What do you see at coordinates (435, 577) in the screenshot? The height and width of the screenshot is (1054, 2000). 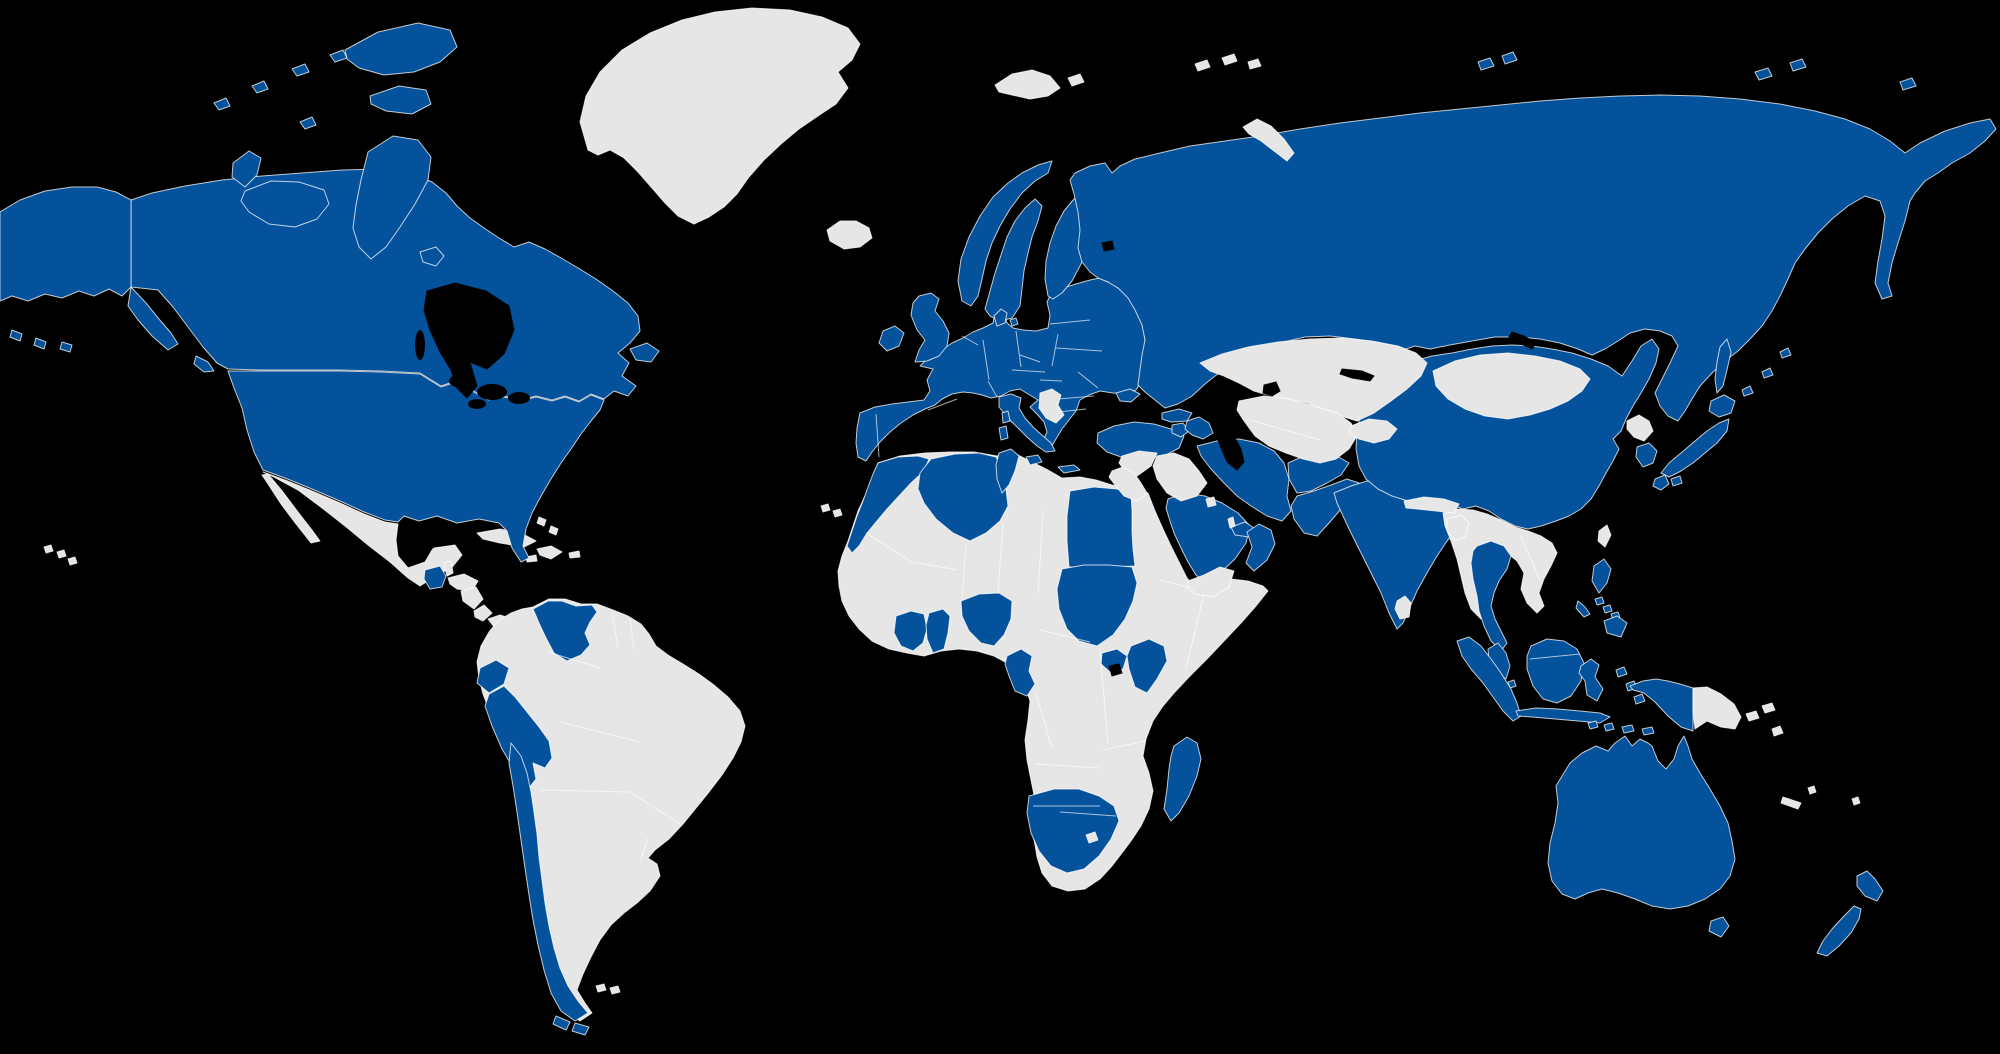 I see `country-guatemala` at bounding box center [435, 577].